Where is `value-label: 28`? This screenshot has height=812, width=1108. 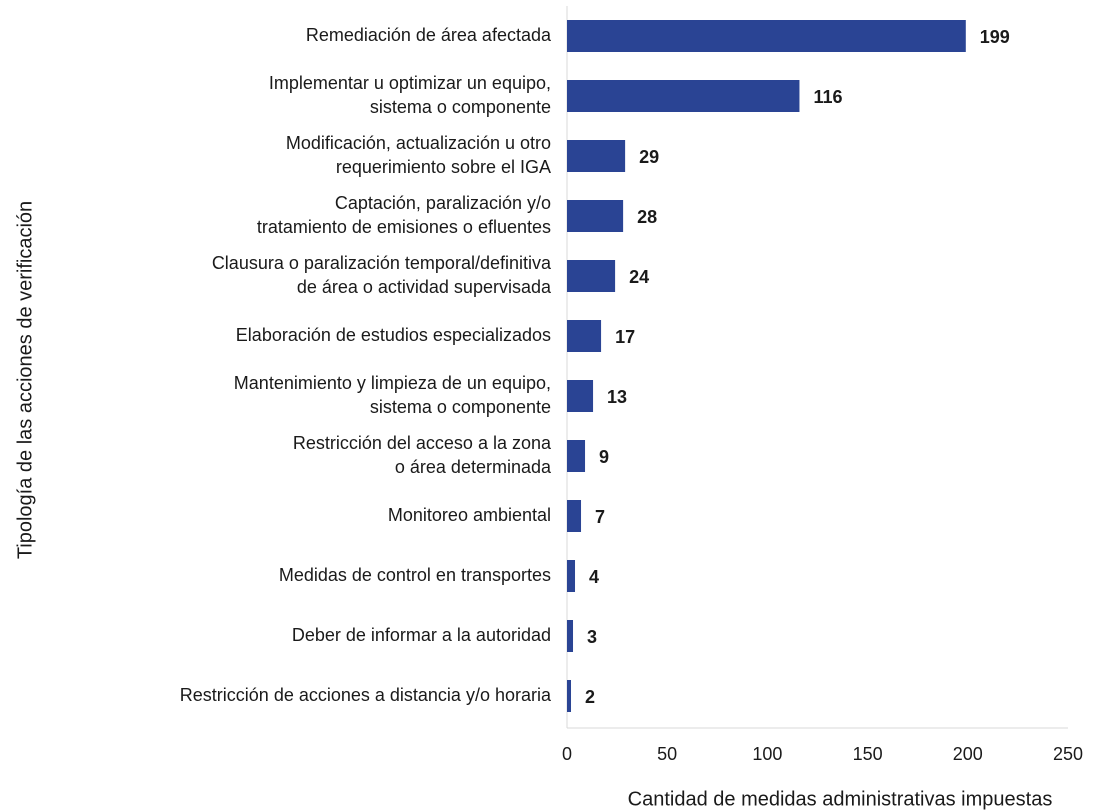 value-label: 28 is located at coordinates (647, 217).